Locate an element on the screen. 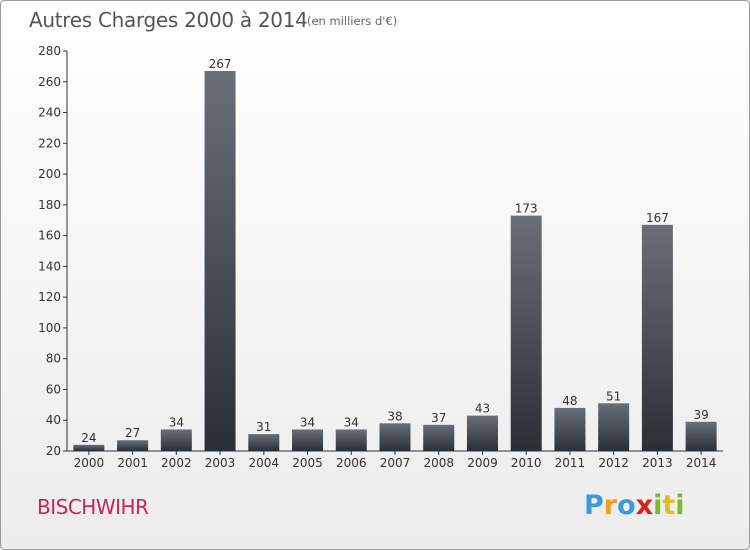 The image size is (750, 550). y-tick-label: 200 is located at coordinates (49, 174).